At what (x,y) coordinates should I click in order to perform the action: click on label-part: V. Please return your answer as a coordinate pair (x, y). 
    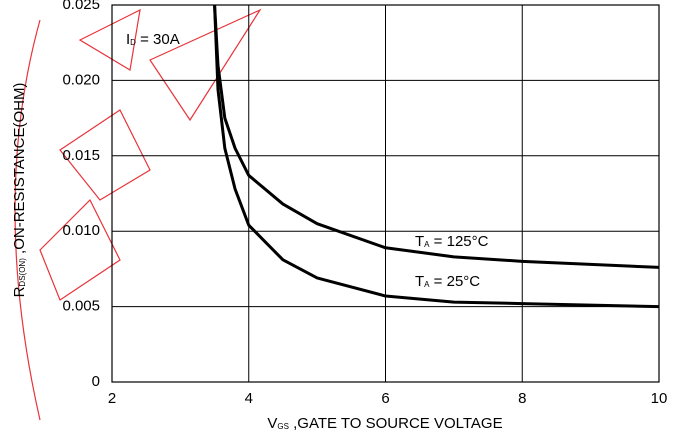
    Looking at the image, I should click on (272, 423).